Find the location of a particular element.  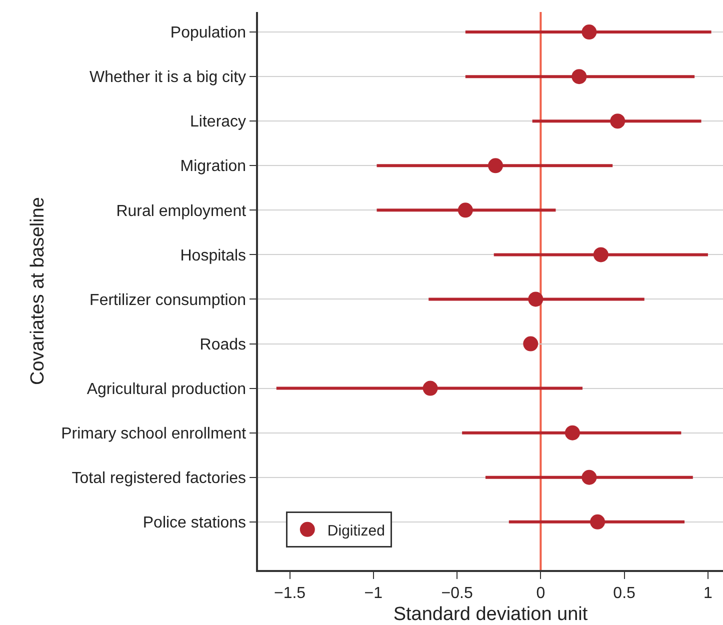

x-tick-label: −1 is located at coordinates (373, 593).